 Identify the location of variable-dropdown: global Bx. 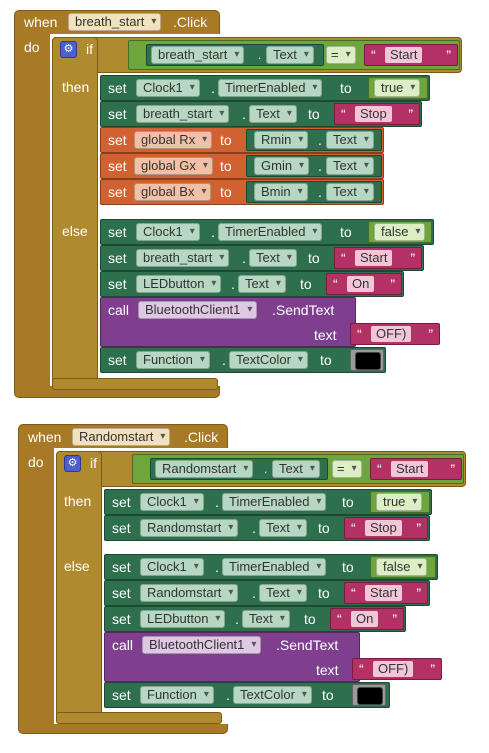
(173, 192).